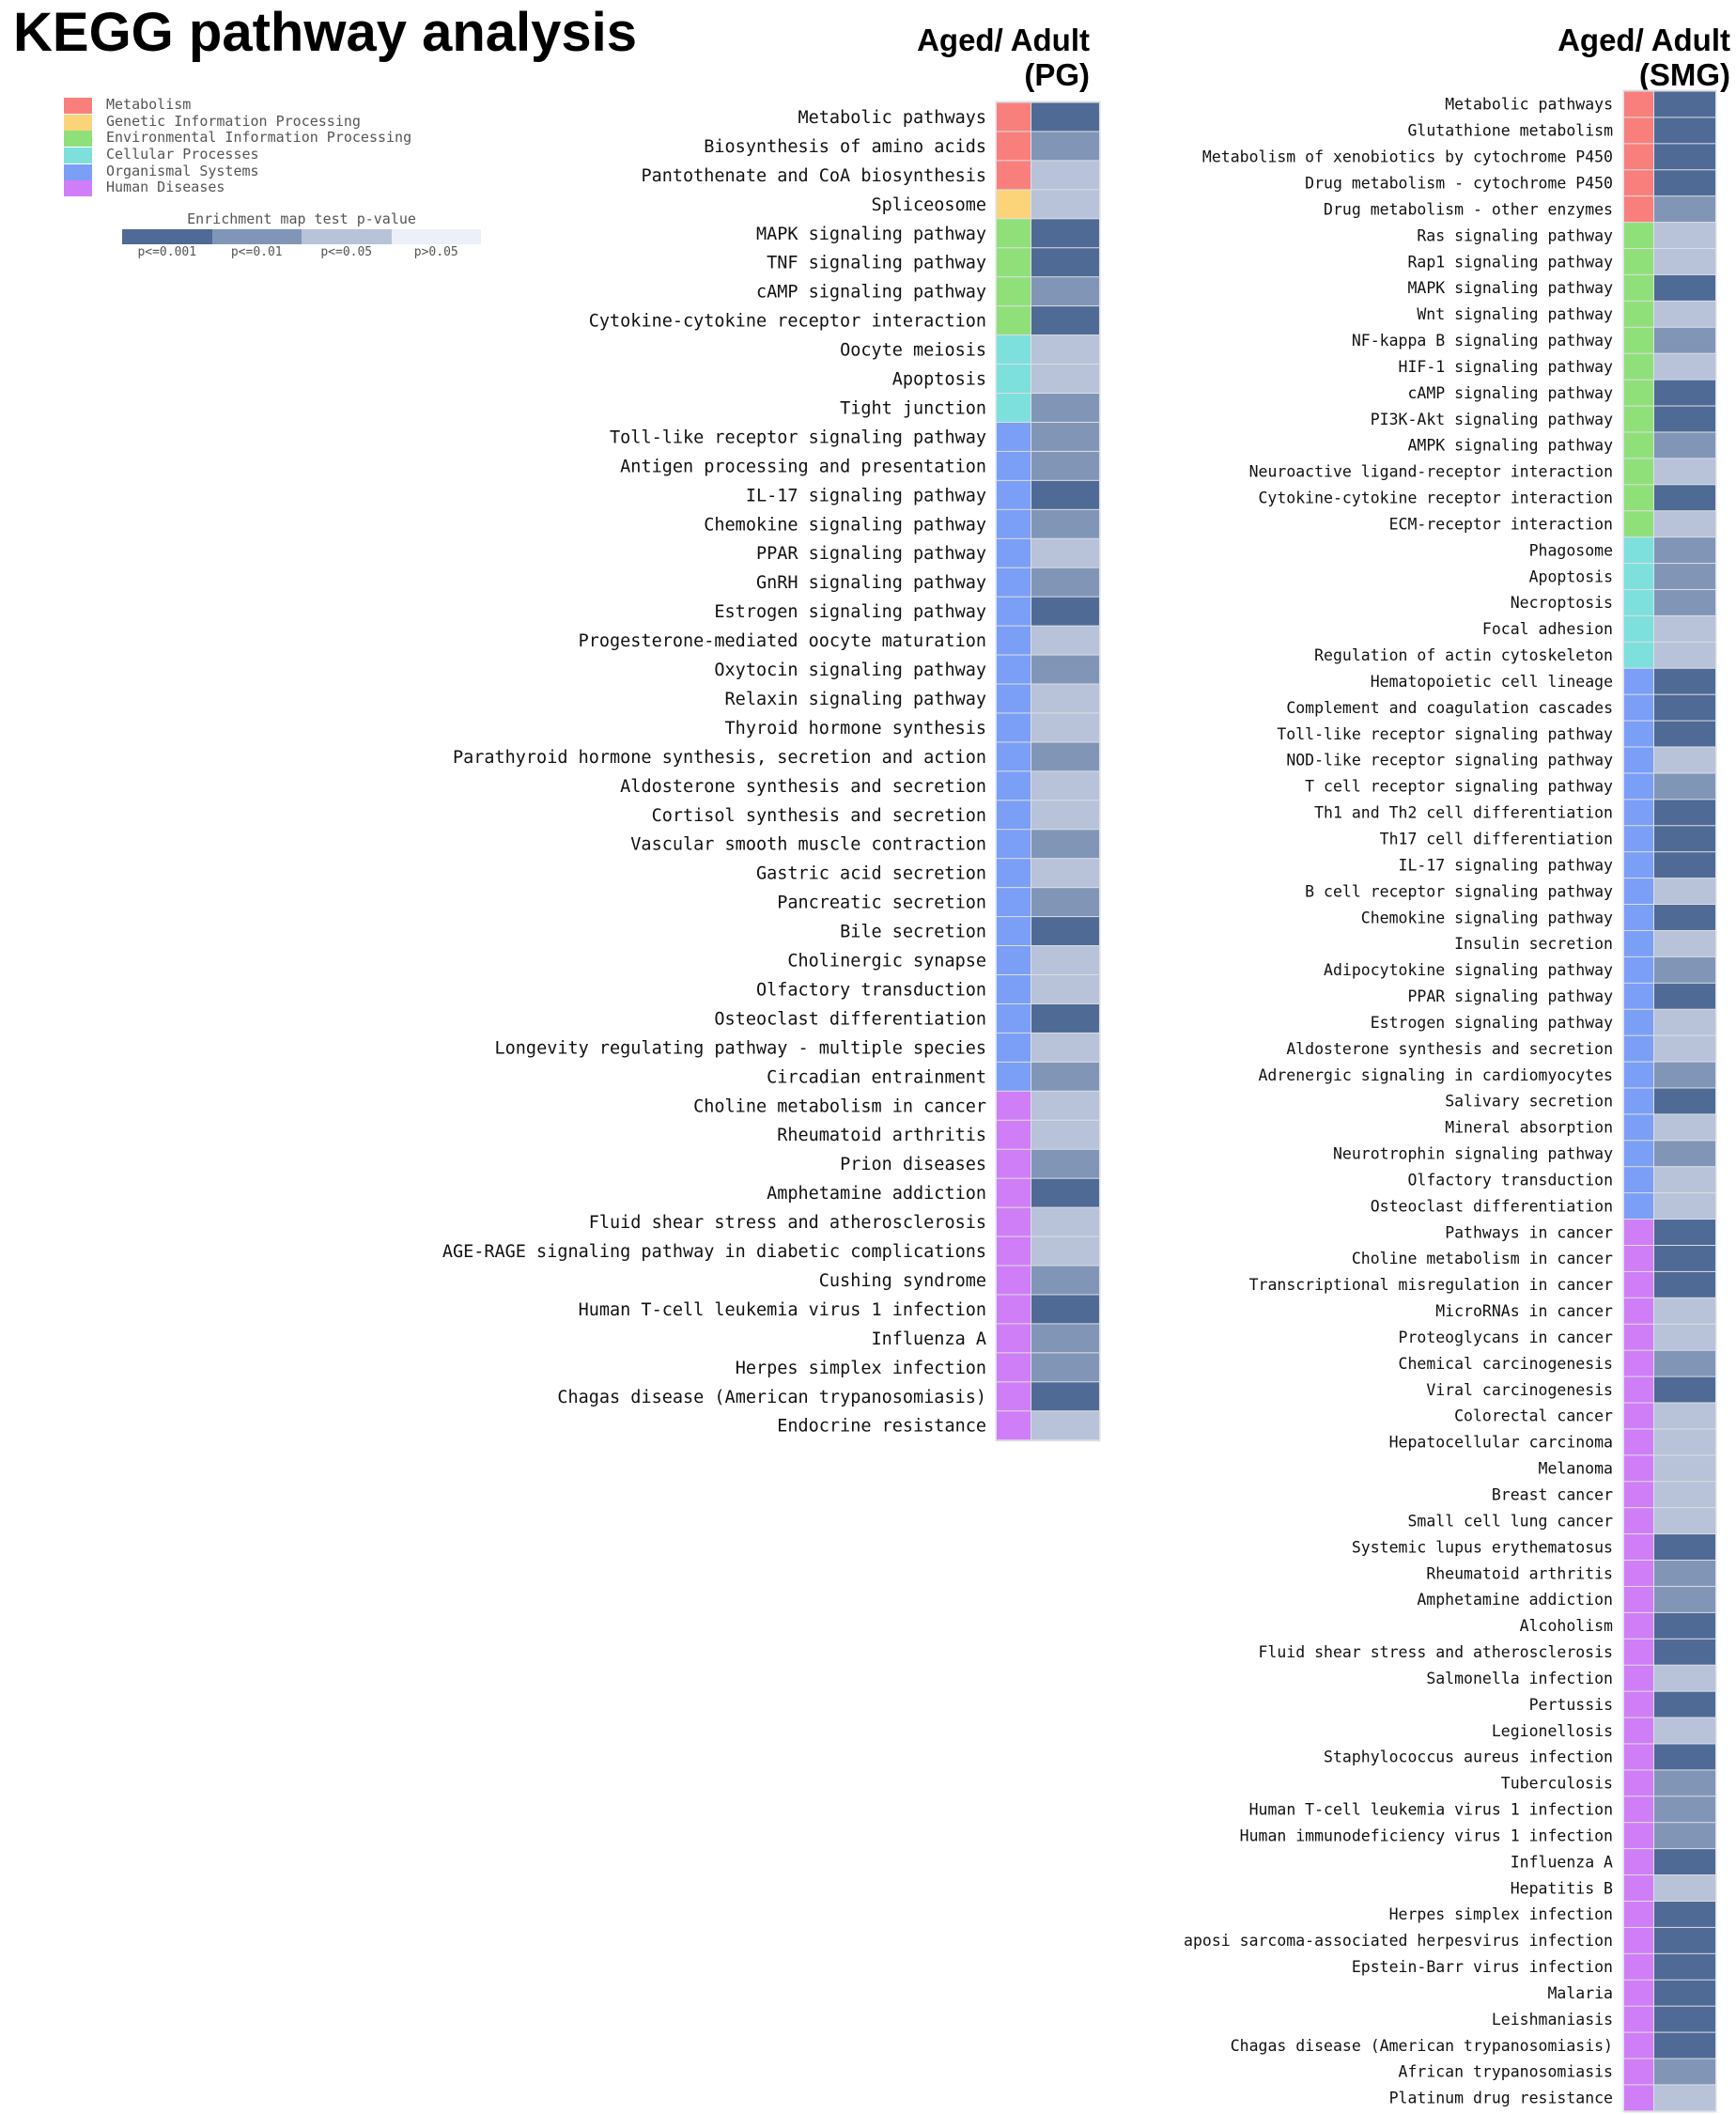  What do you see at coordinates (943, 960) in the screenshot?
I see `heatmap-row: Cholinergic synapse` at bounding box center [943, 960].